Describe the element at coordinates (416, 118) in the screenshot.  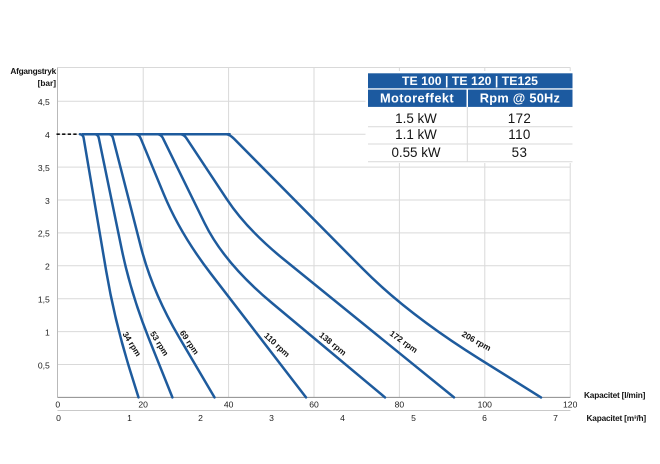
I see `svg-text: 1.5 kW` at that location.